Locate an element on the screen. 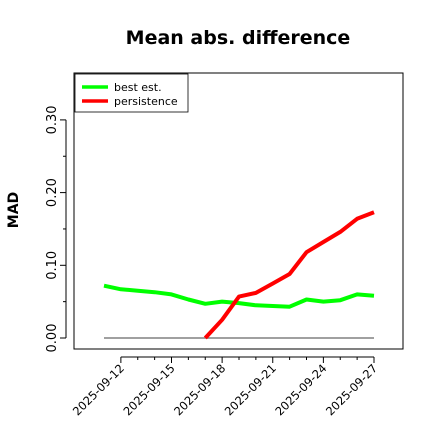 The width and height of the screenshot is (440, 440). y-tick-label: 0.10 is located at coordinates (52, 265).